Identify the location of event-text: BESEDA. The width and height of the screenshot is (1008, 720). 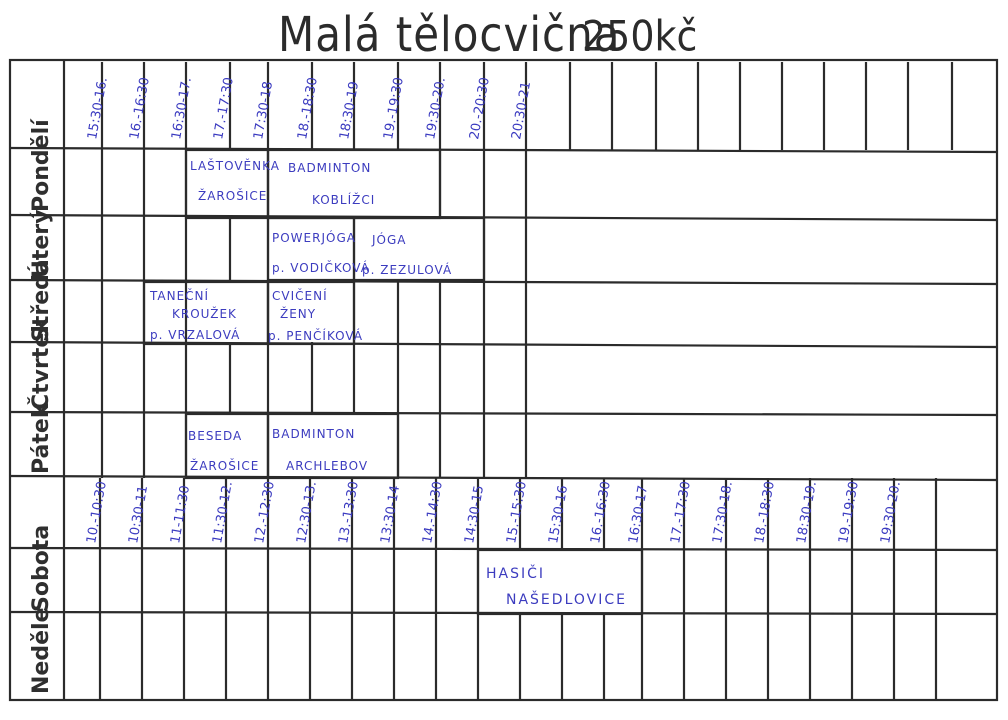
(215, 436).